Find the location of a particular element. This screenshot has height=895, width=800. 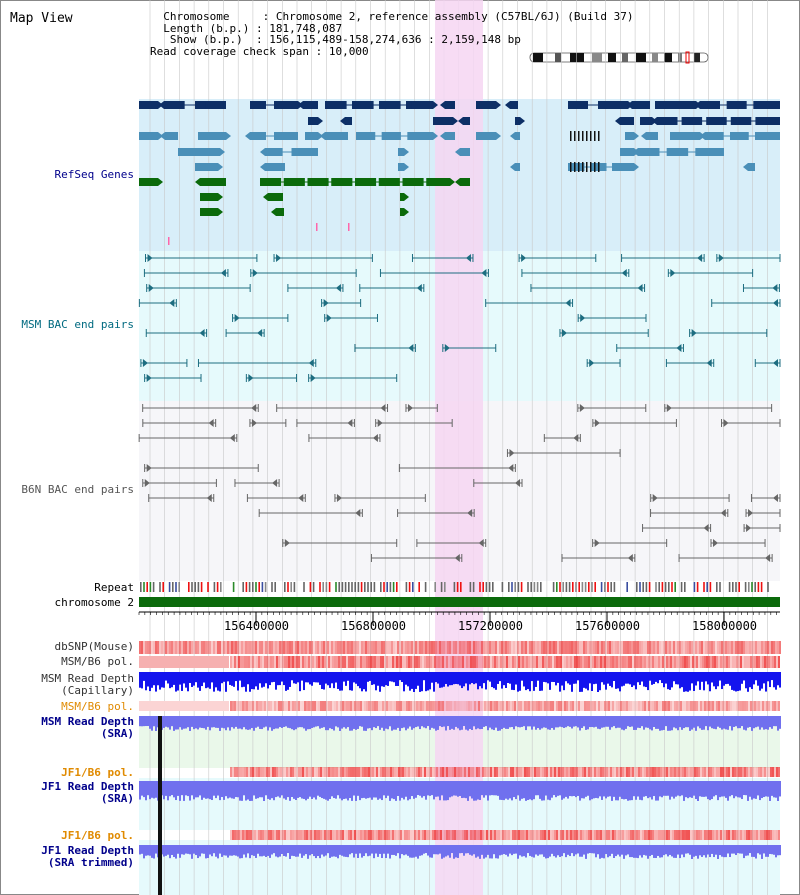

msm-bac-label: MSM BAC end pairs is located at coordinates (77, 324).